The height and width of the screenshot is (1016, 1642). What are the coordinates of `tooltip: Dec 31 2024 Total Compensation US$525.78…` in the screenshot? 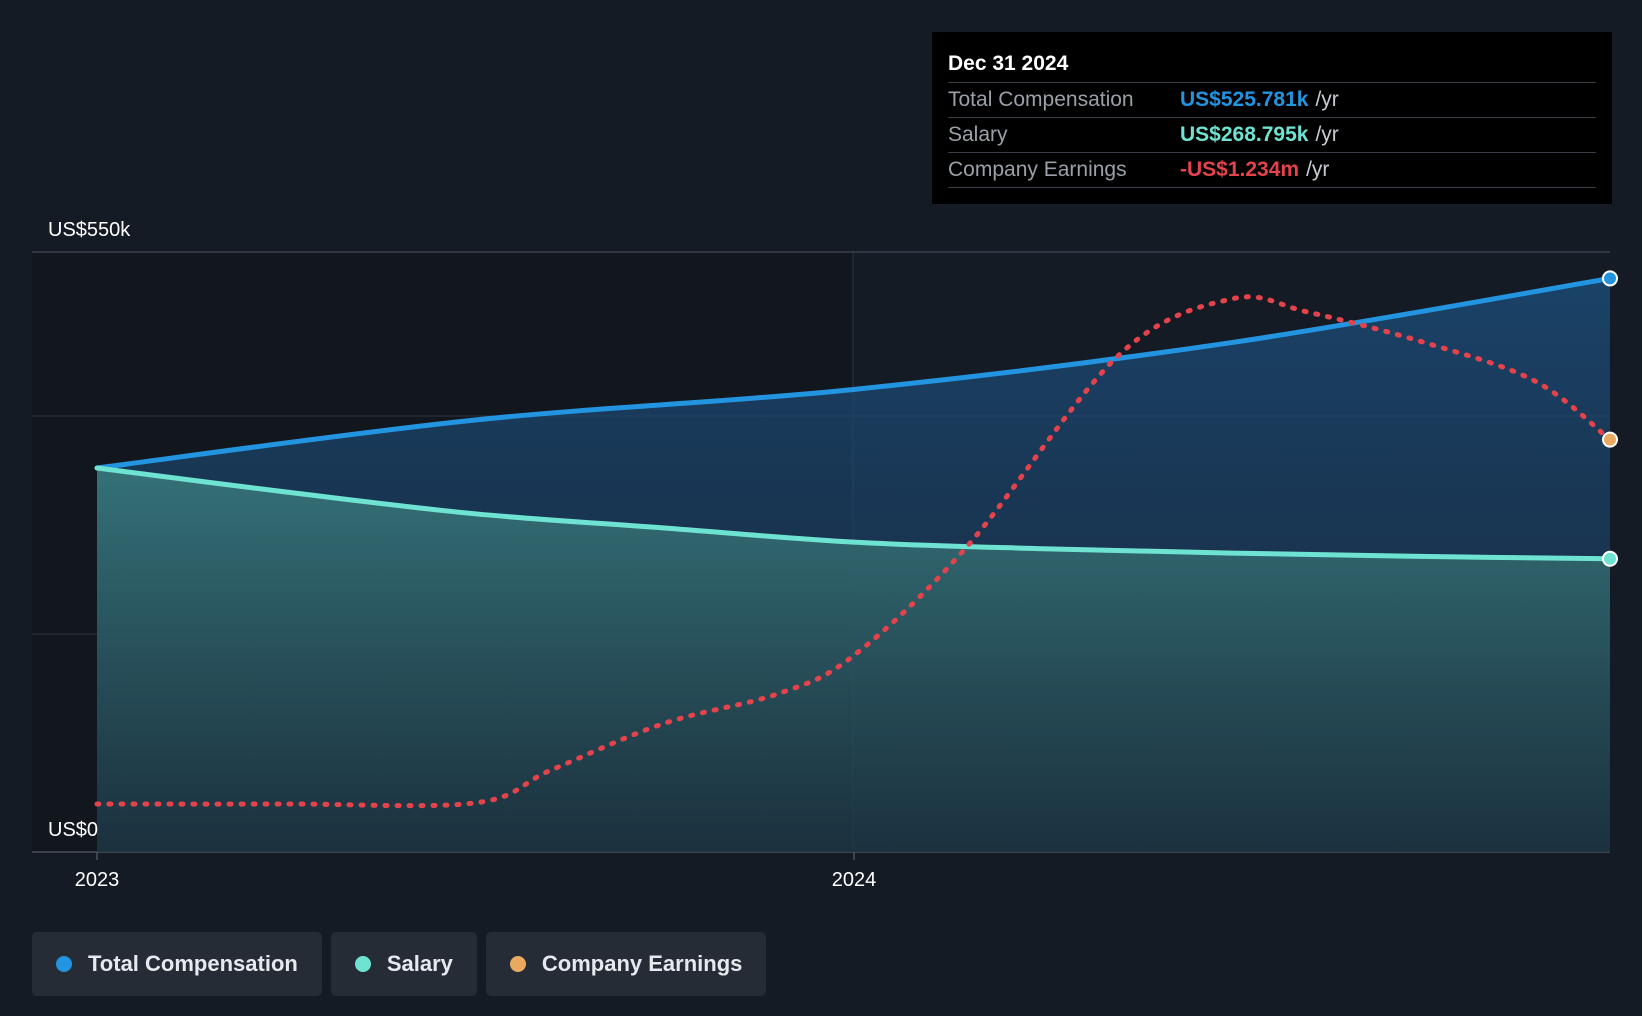 It's located at (1272, 118).